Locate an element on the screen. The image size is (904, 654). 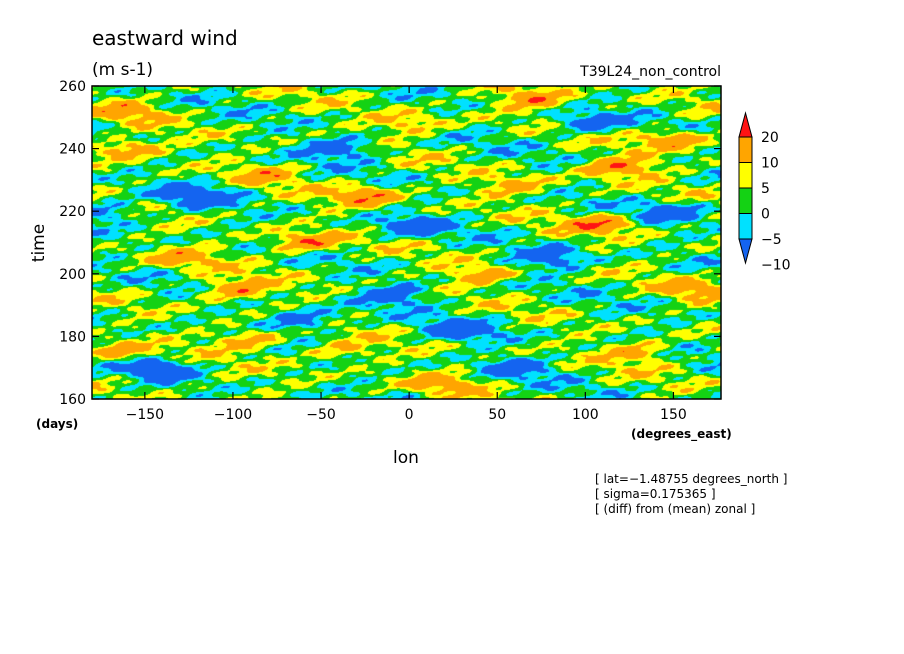
info-sigma: [ sigma=0.175365 ] is located at coordinates (655, 494).